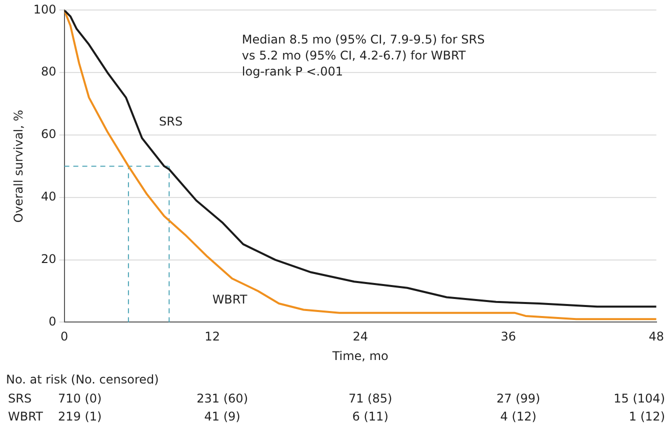 The image size is (667, 432). Describe the element at coordinates (48, 259) in the screenshot. I see `y-tick-label: 20` at that location.